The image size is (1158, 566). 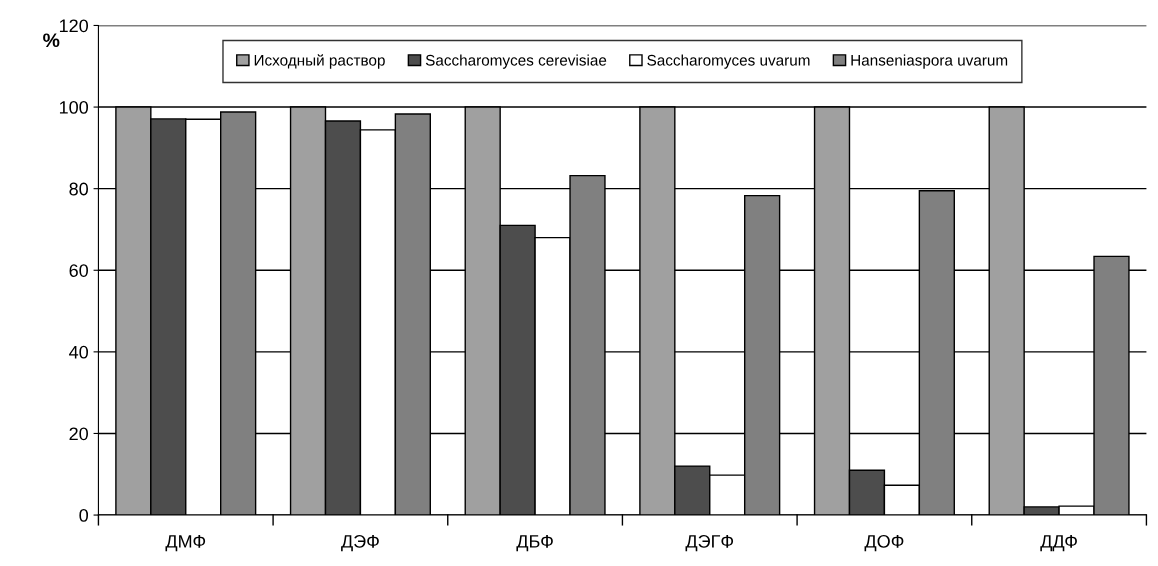 What do you see at coordinates (78, 352) in the screenshot?
I see `y-tick-label: 40` at bounding box center [78, 352].